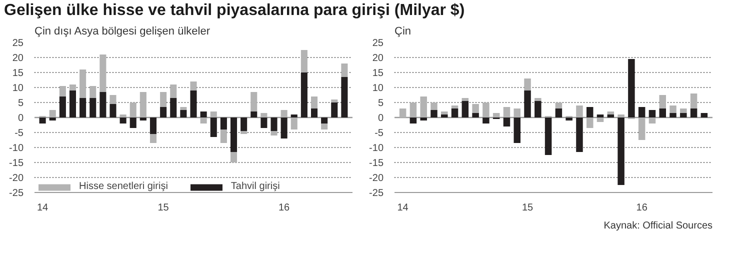  Describe the element at coordinates (18, 73) in the screenshot. I see `y-tick-label: 15` at that location.